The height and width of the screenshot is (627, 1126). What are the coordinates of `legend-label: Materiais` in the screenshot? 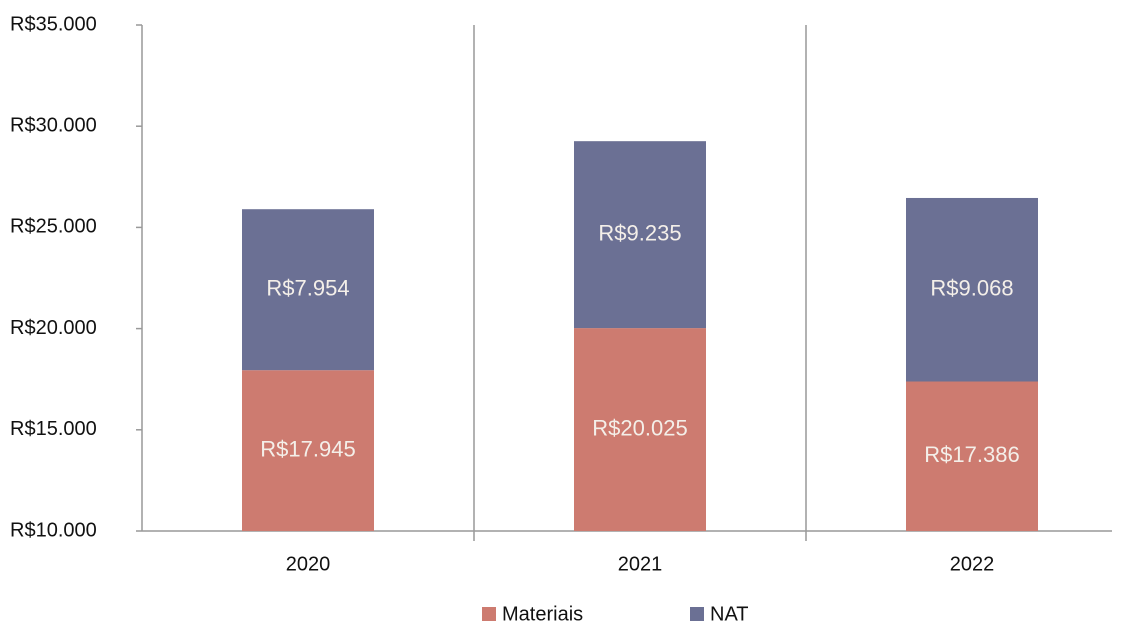 It's located at (542, 614).